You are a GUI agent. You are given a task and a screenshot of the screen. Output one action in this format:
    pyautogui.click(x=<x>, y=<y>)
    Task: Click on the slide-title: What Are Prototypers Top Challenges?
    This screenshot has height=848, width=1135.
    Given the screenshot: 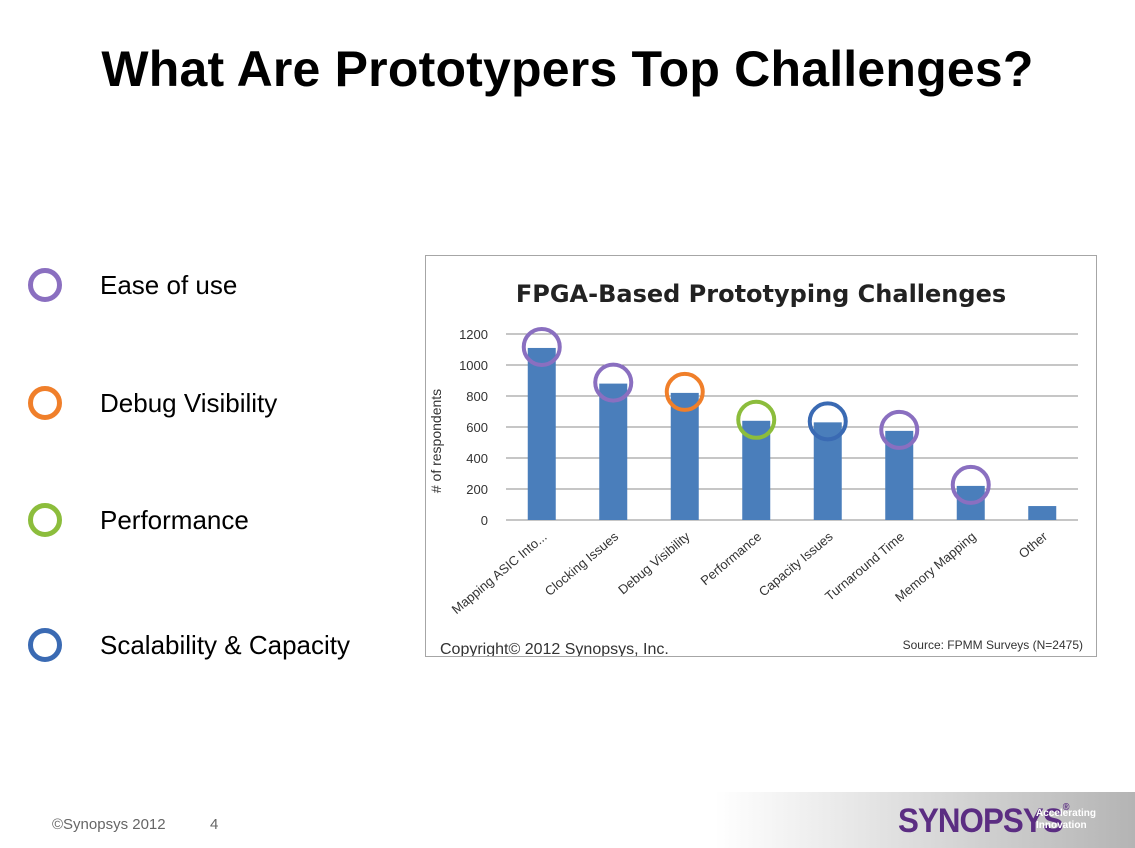 What is the action you would take?
    pyautogui.click(x=567, y=69)
    